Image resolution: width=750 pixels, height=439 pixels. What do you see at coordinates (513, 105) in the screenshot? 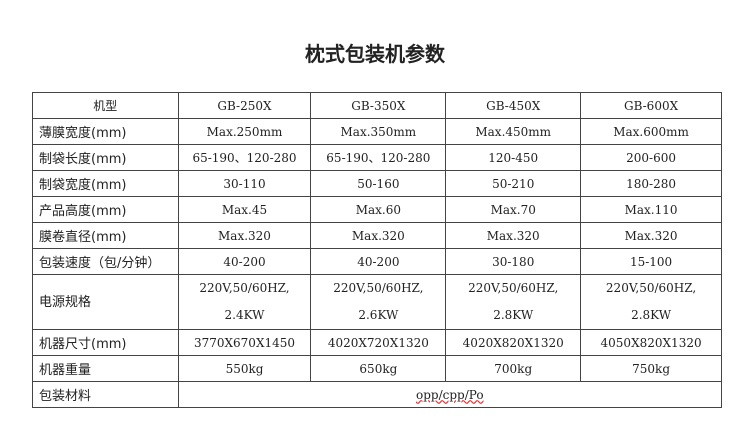
I see `model-header: GB-450X` at bounding box center [513, 105].